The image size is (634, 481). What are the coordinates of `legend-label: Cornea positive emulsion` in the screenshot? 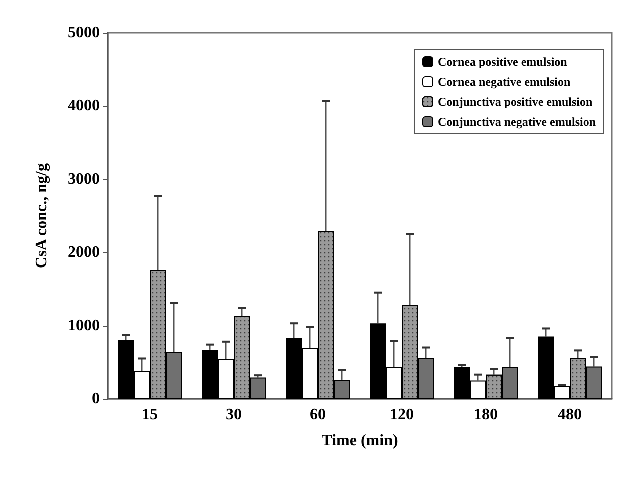 It's located at (503, 62).